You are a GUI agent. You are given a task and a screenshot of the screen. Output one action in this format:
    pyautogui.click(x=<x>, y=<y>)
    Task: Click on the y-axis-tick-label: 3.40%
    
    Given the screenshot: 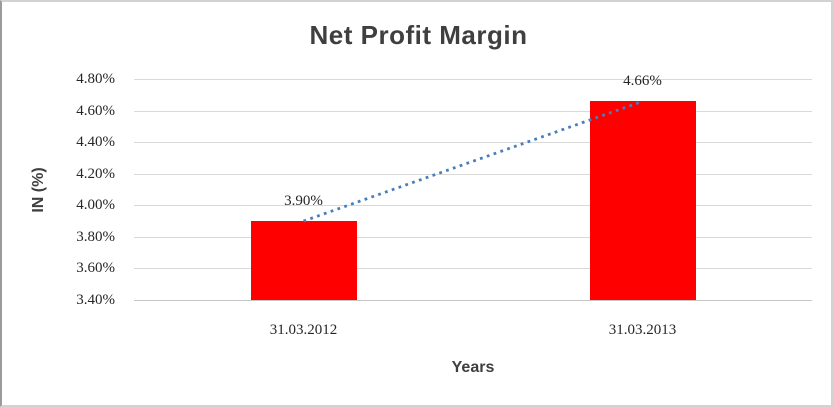 What is the action you would take?
    pyautogui.click(x=95, y=300)
    